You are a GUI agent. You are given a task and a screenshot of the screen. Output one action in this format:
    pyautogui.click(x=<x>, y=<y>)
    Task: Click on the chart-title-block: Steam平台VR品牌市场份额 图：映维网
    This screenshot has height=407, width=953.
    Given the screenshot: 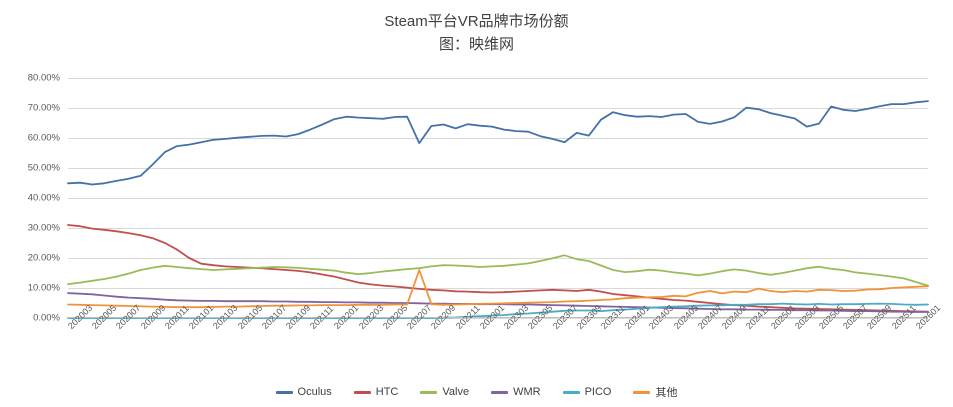 What is the action you would take?
    pyautogui.click(x=476, y=33)
    